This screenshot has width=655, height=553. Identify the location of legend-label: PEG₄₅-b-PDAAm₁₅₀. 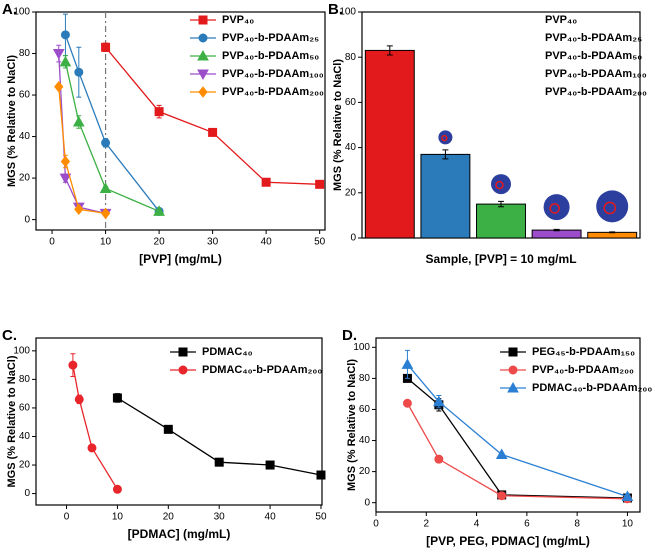
(583, 352).